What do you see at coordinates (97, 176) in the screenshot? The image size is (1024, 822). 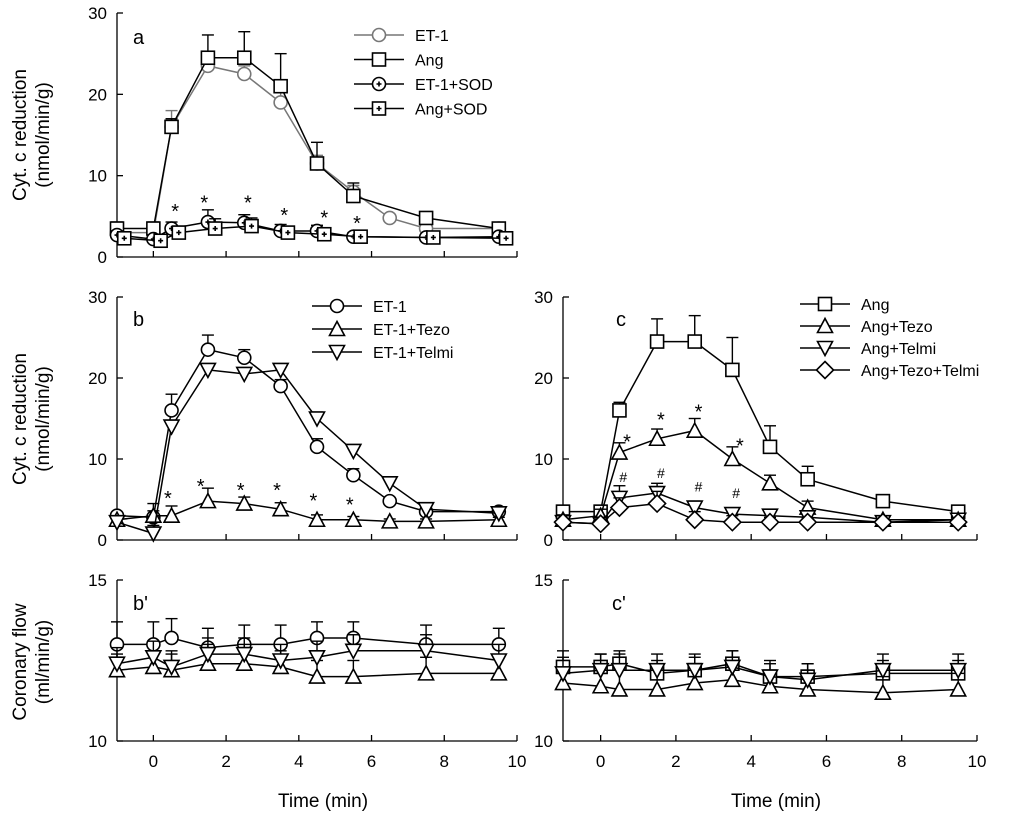 I see `y-tick-label-a: 10` at bounding box center [97, 176].